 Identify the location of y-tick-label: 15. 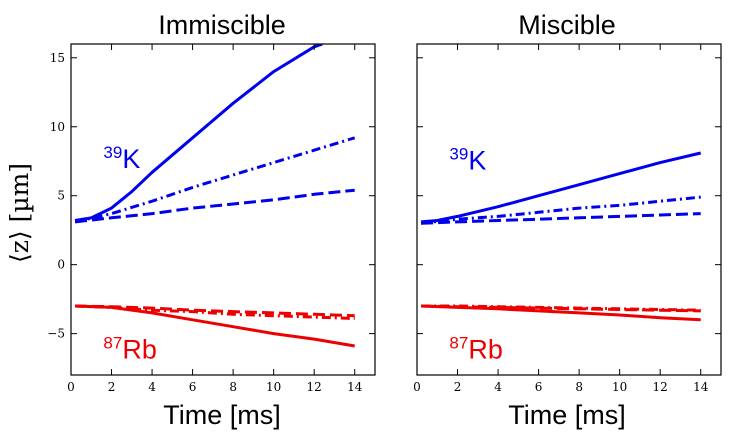
(57, 58).